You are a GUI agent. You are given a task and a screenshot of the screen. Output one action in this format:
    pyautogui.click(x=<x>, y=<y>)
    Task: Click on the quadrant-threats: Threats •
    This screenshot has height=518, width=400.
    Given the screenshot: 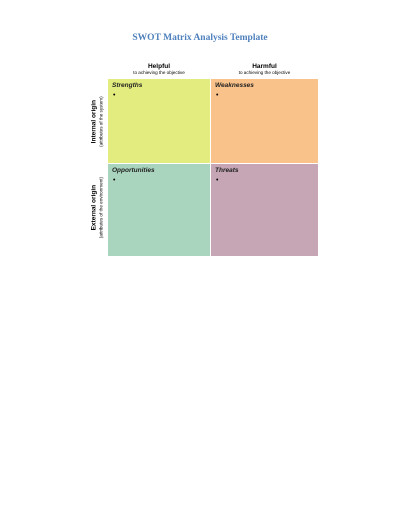 What is the action you would take?
    pyautogui.click(x=264, y=210)
    